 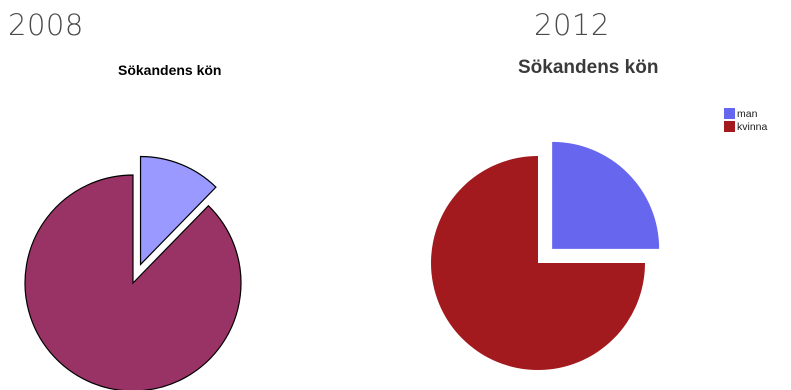 What do you see at coordinates (170, 70) in the screenshot?
I see `chart-2008-title: Sökandens kön` at bounding box center [170, 70].